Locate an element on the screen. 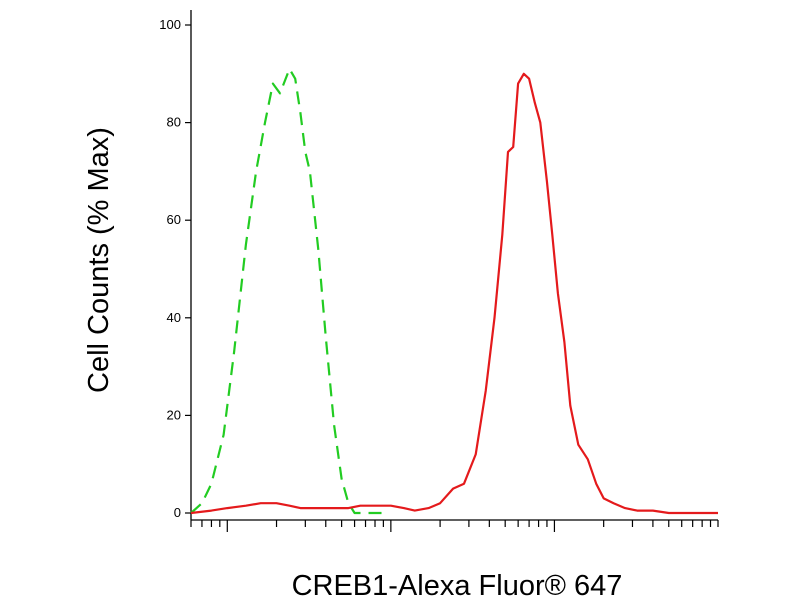 This screenshot has height=600, width=800. y-tick-label: 80 is located at coordinates (174, 122).